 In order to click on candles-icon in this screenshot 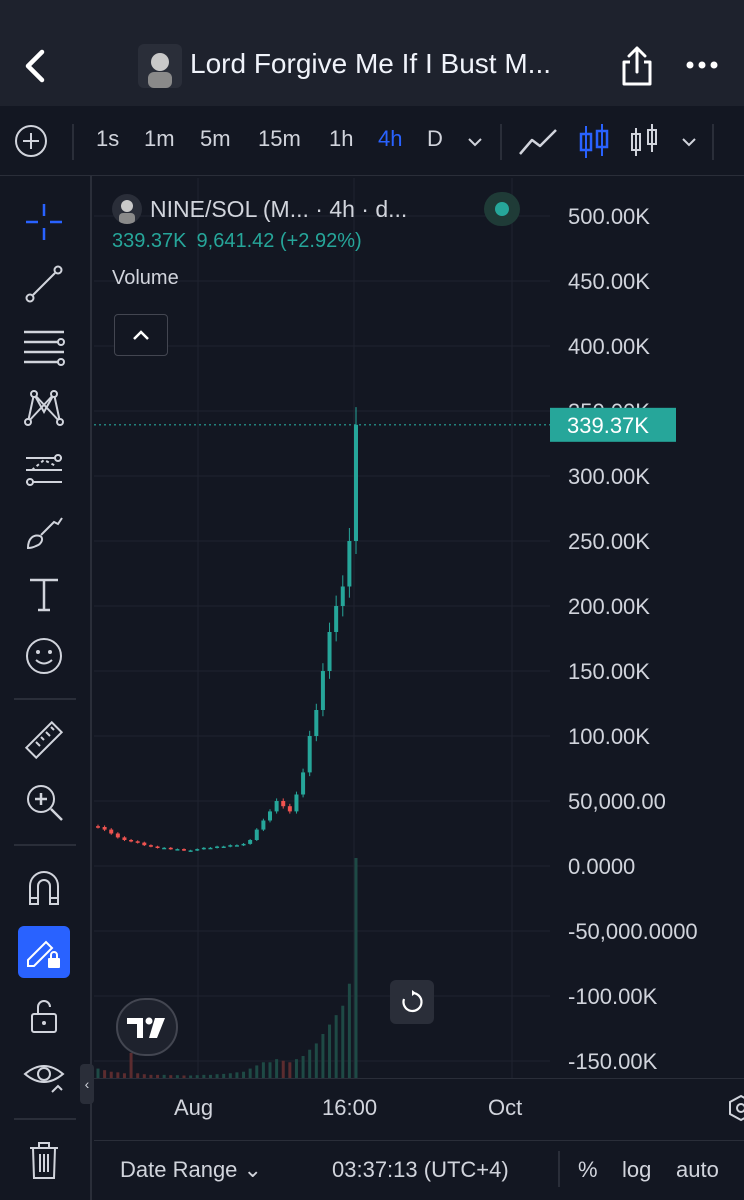, I will do `click(594, 142)`.